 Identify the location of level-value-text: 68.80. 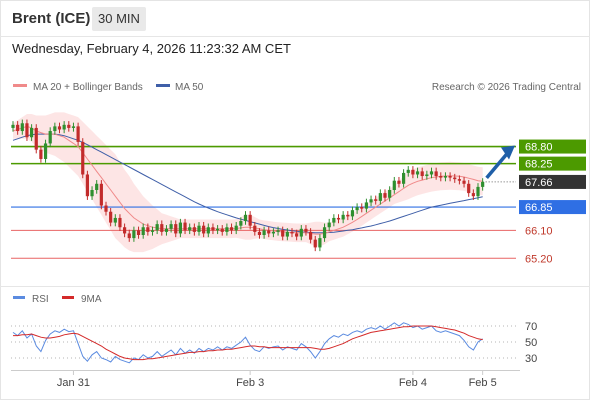
(539, 148).